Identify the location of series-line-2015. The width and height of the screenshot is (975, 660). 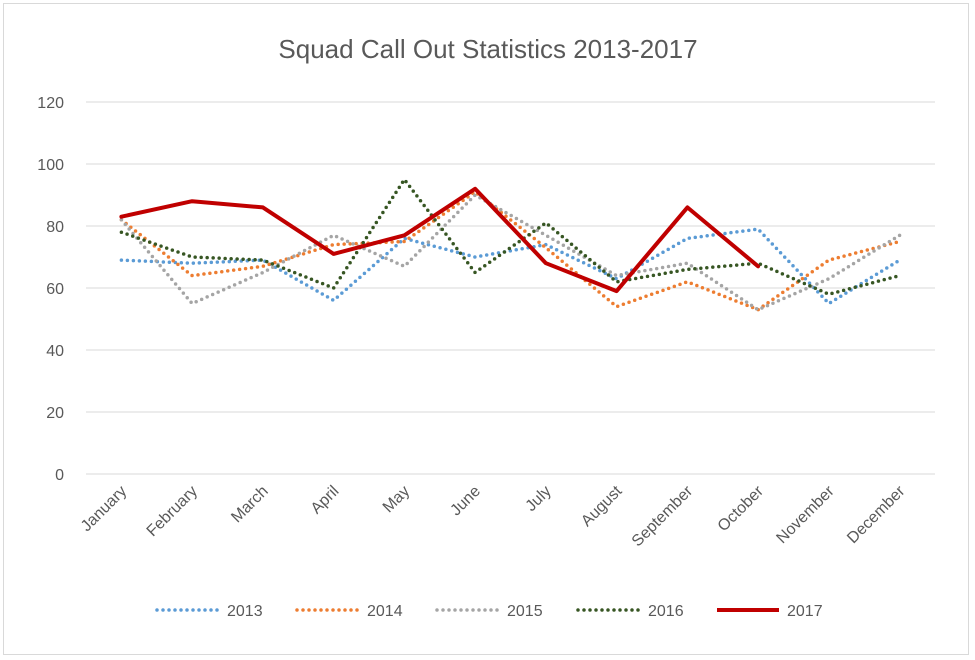
(510, 252).